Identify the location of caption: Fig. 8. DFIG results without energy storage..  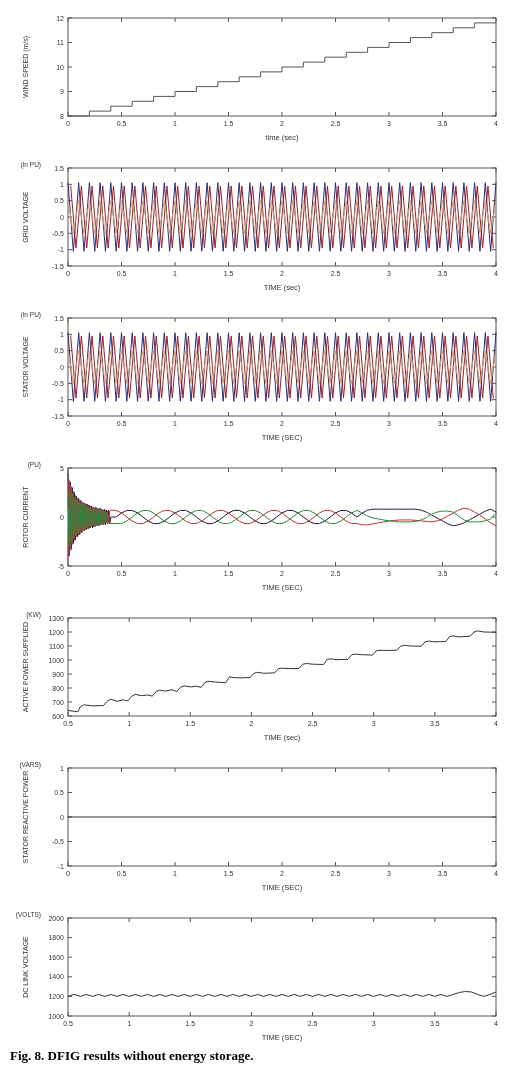
(132, 1055).